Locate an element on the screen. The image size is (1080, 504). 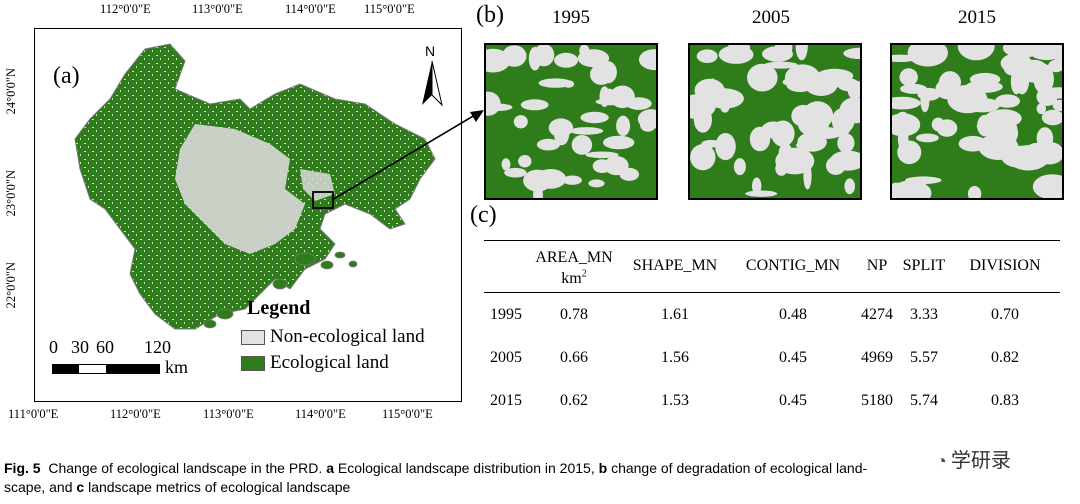
table-cell: 5180 is located at coordinates (877, 400).